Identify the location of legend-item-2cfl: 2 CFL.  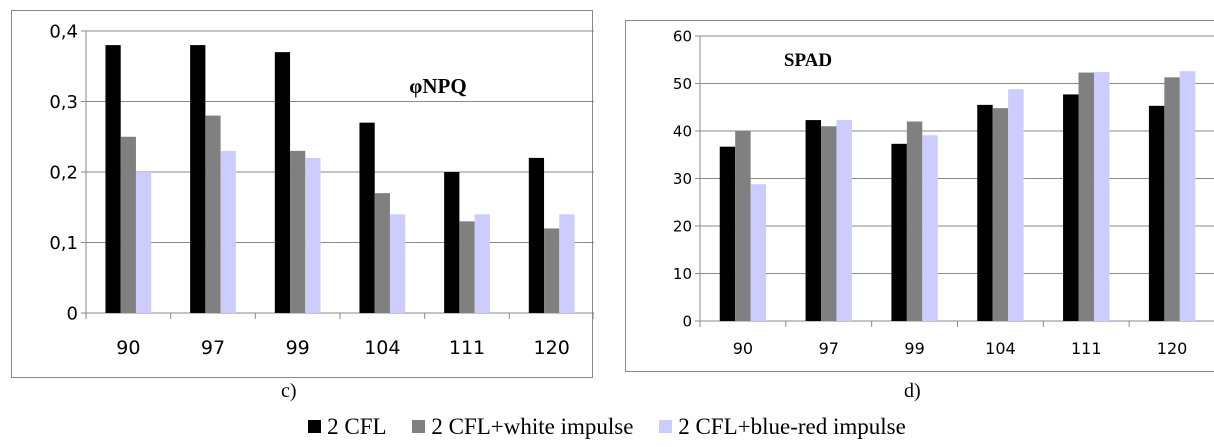
(347, 427).